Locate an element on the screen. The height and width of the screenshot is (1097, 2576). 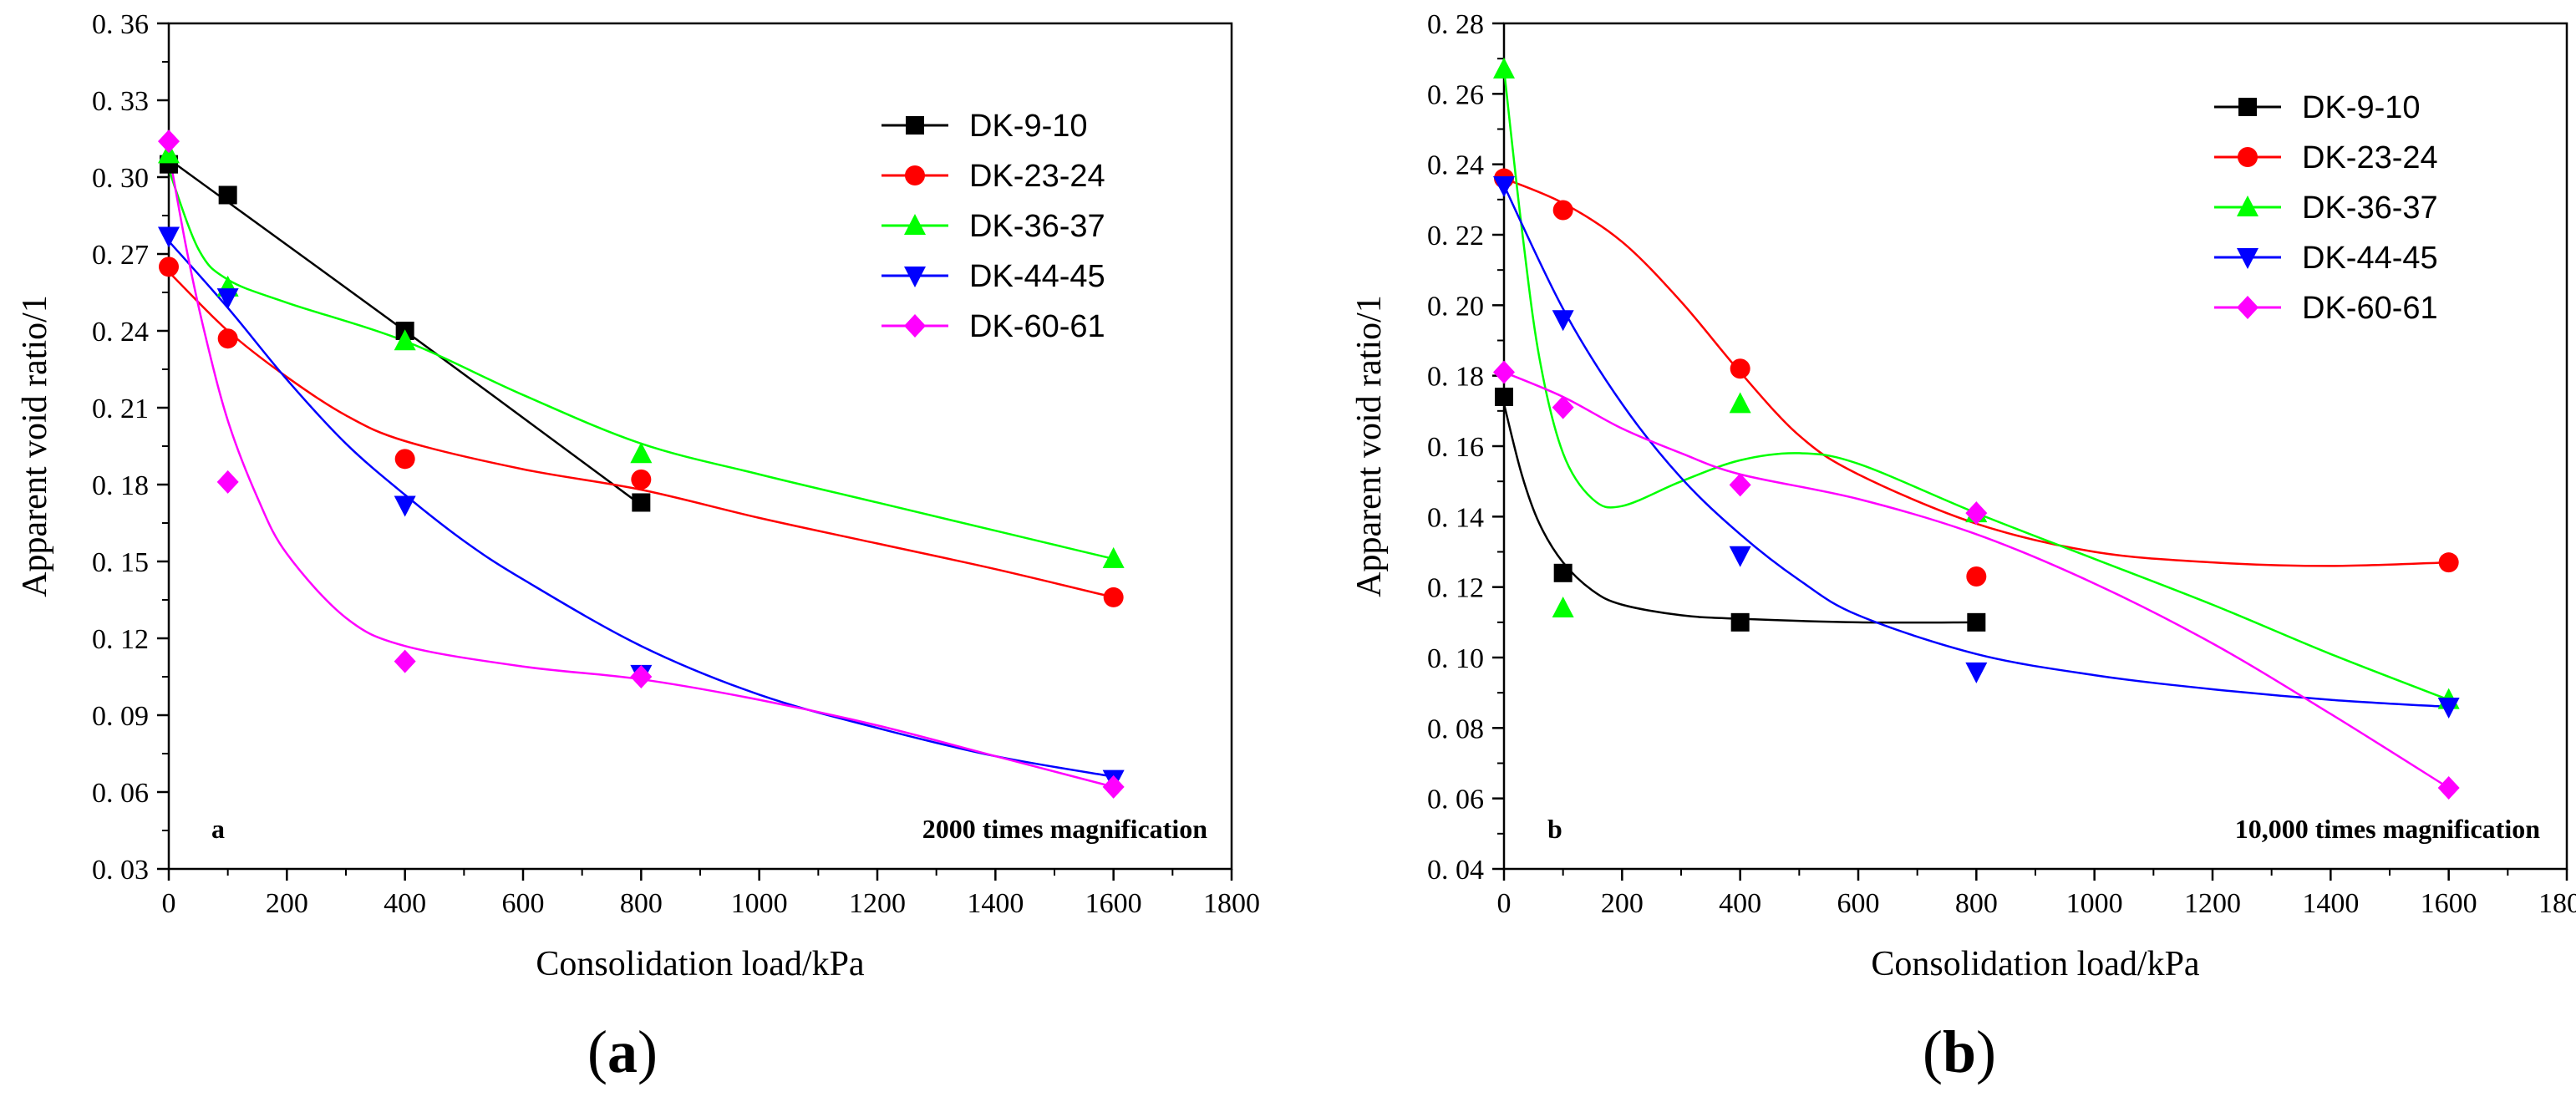
y-tick-label: 0. 26 is located at coordinates (1455, 94).